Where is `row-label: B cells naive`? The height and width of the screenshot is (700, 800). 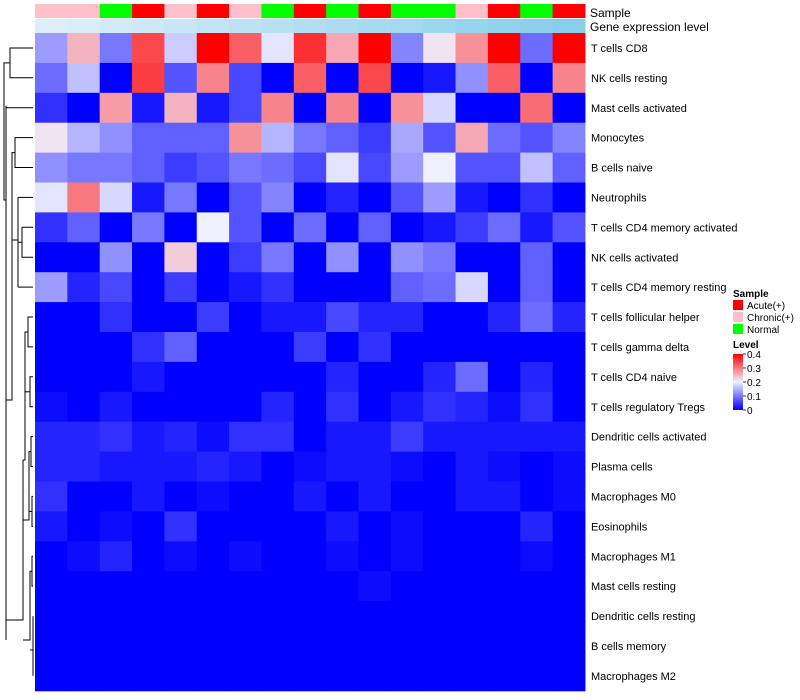
row-label: B cells naive is located at coordinates (622, 169).